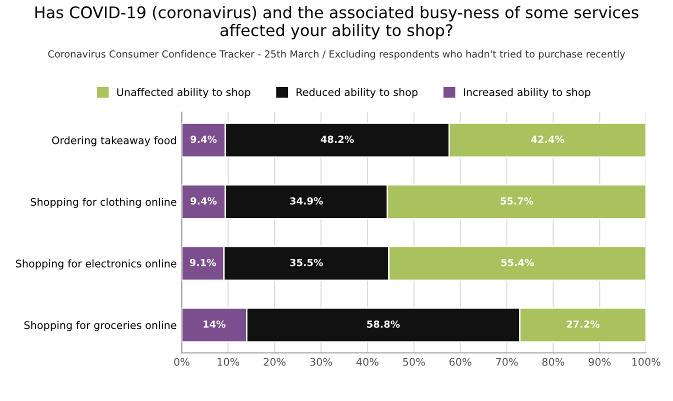  I want to click on x-tick-label: 60%, so click(460, 362).